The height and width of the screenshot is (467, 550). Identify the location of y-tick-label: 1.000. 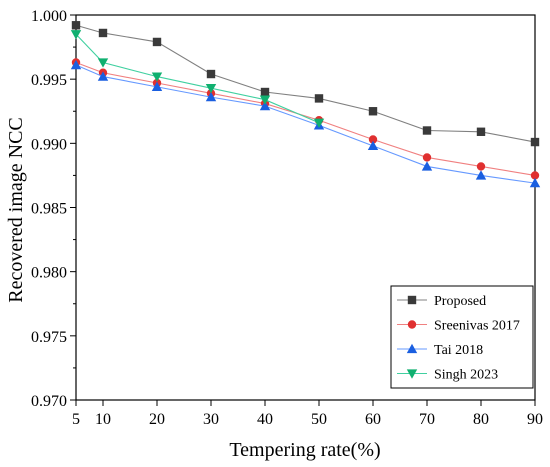
(49, 16).